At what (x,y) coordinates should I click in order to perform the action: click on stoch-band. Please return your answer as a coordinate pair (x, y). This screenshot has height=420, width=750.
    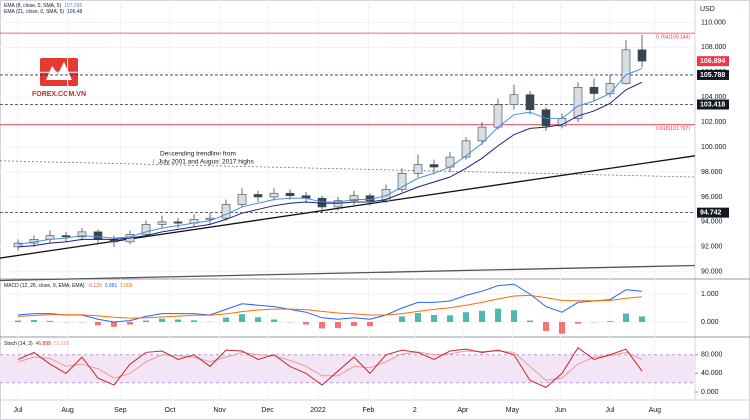
    Looking at the image, I should click on (347, 368).